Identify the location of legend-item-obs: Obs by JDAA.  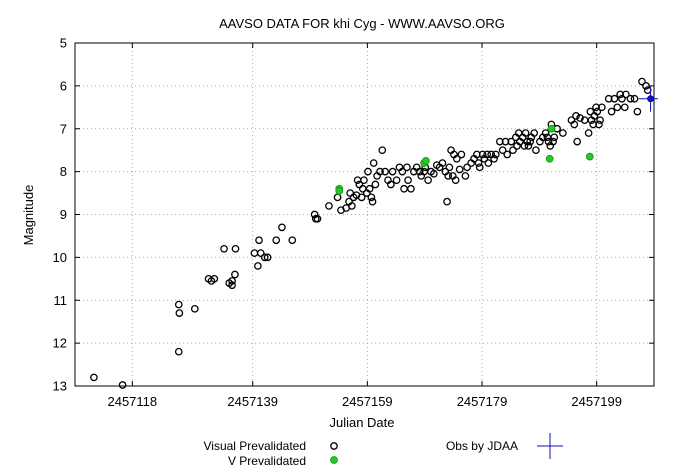
(504, 446).